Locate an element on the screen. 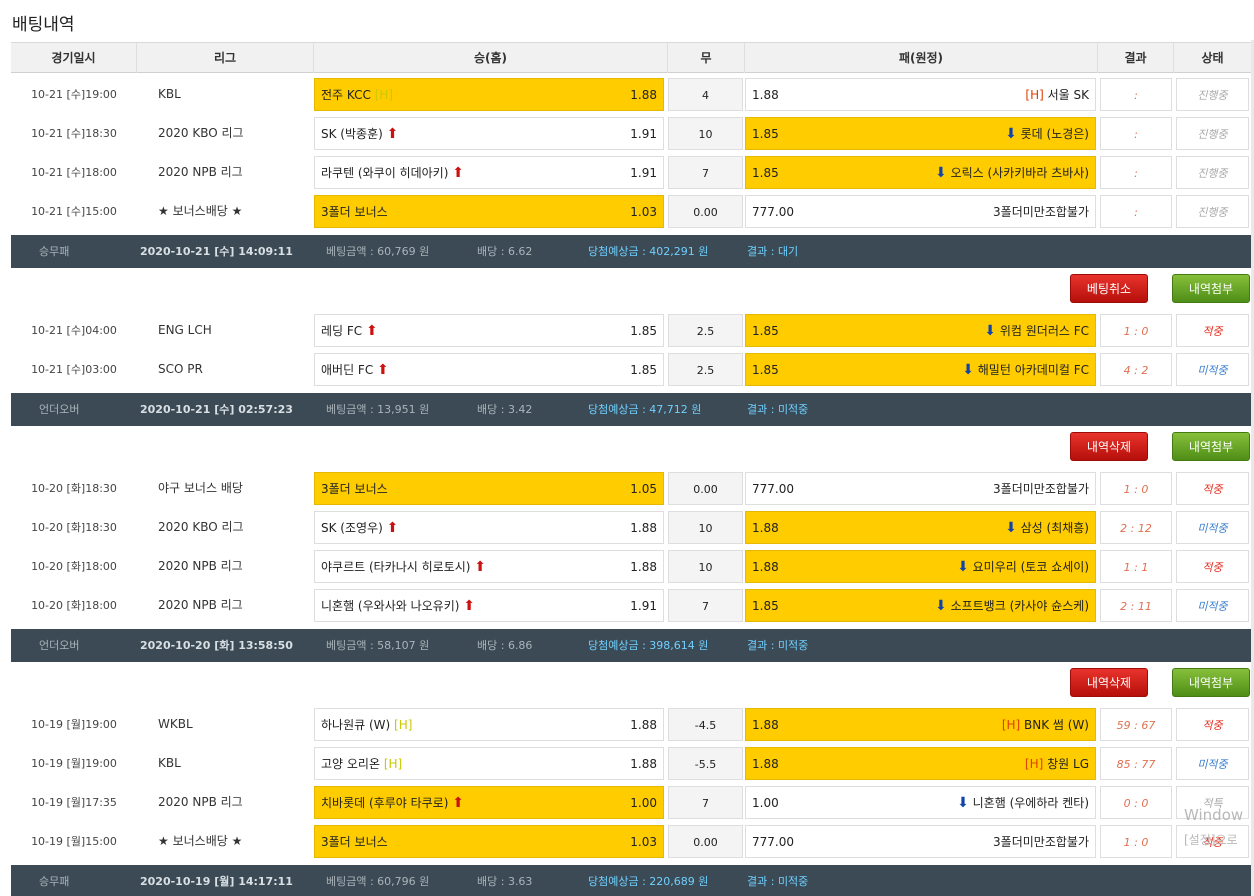 This screenshot has width=1254, height=896. bet-odds: 배당 : 6.86 is located at coordinates (505, 645).